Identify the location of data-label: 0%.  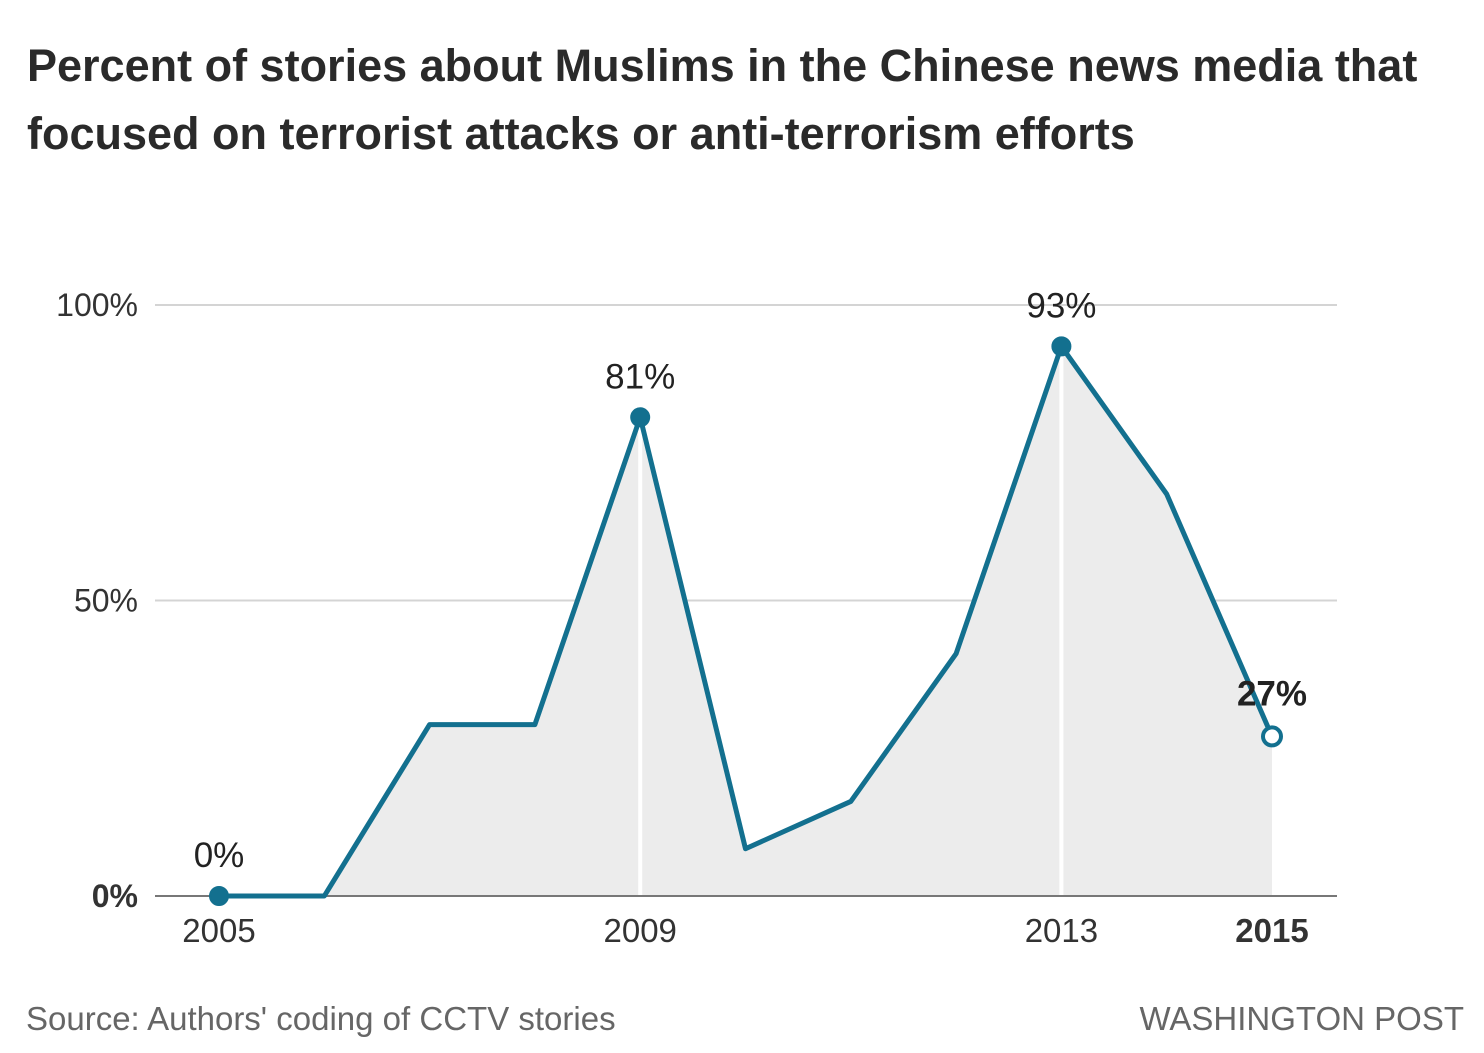
(219, 855).